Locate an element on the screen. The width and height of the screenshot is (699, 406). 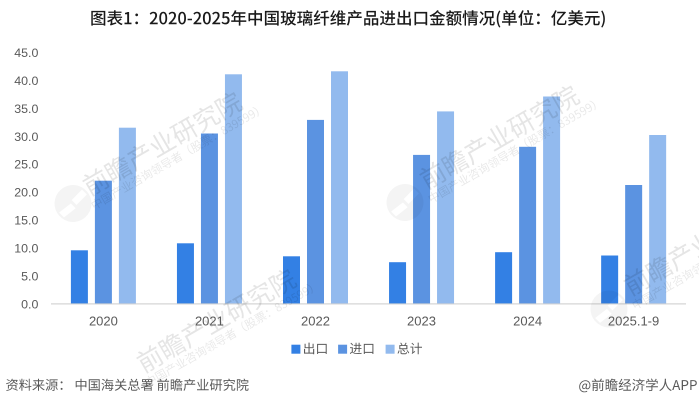
svg-text: 30.0 is located at coordinates (26, 137).